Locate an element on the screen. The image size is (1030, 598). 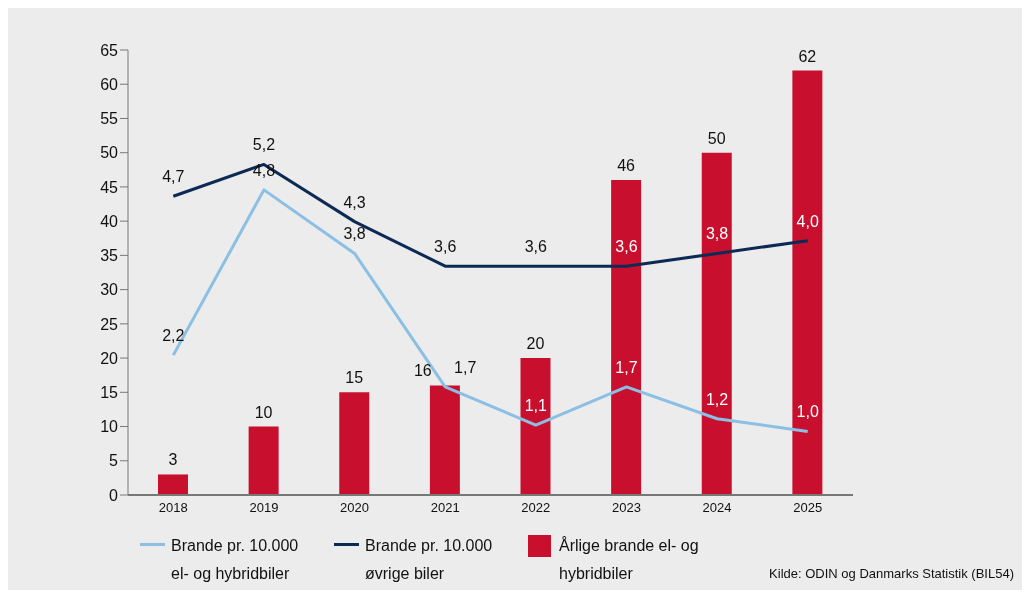
data-label: 20 is located at coordinates (535, 344).